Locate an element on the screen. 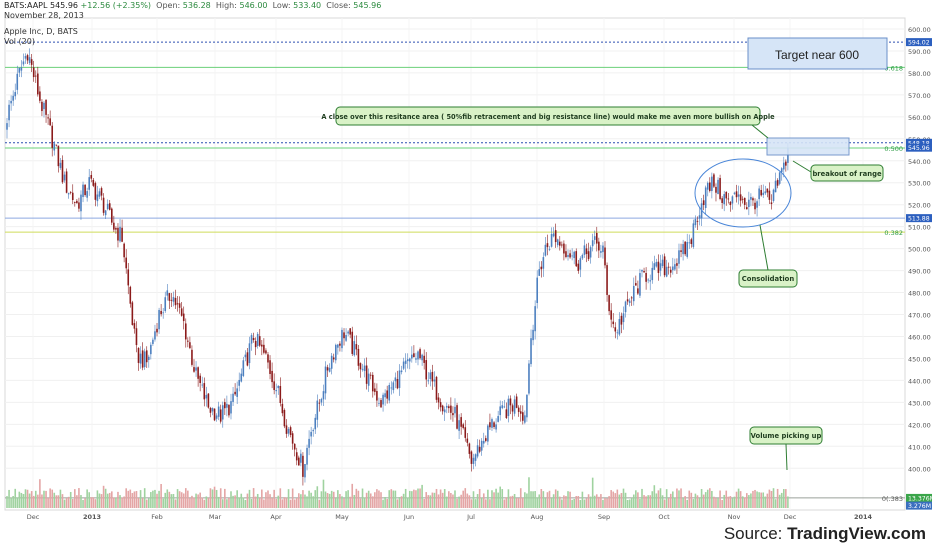 This screenshot has width=932, height=550. volume-label: Vol (20) is located at coordinates (19, 41).